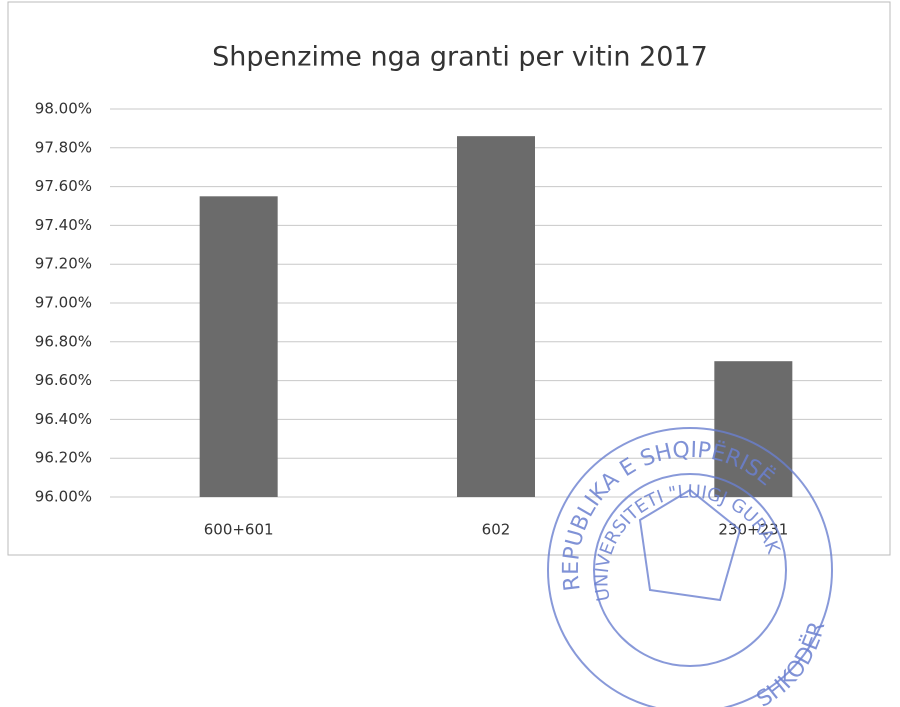 Image resolution: width=900 pixels, height=707 pixels. What do you see at coordinates (63, 380) in the screenshot?
I see `y-tick-label: 96.60%` at bounding box center [63, 380].